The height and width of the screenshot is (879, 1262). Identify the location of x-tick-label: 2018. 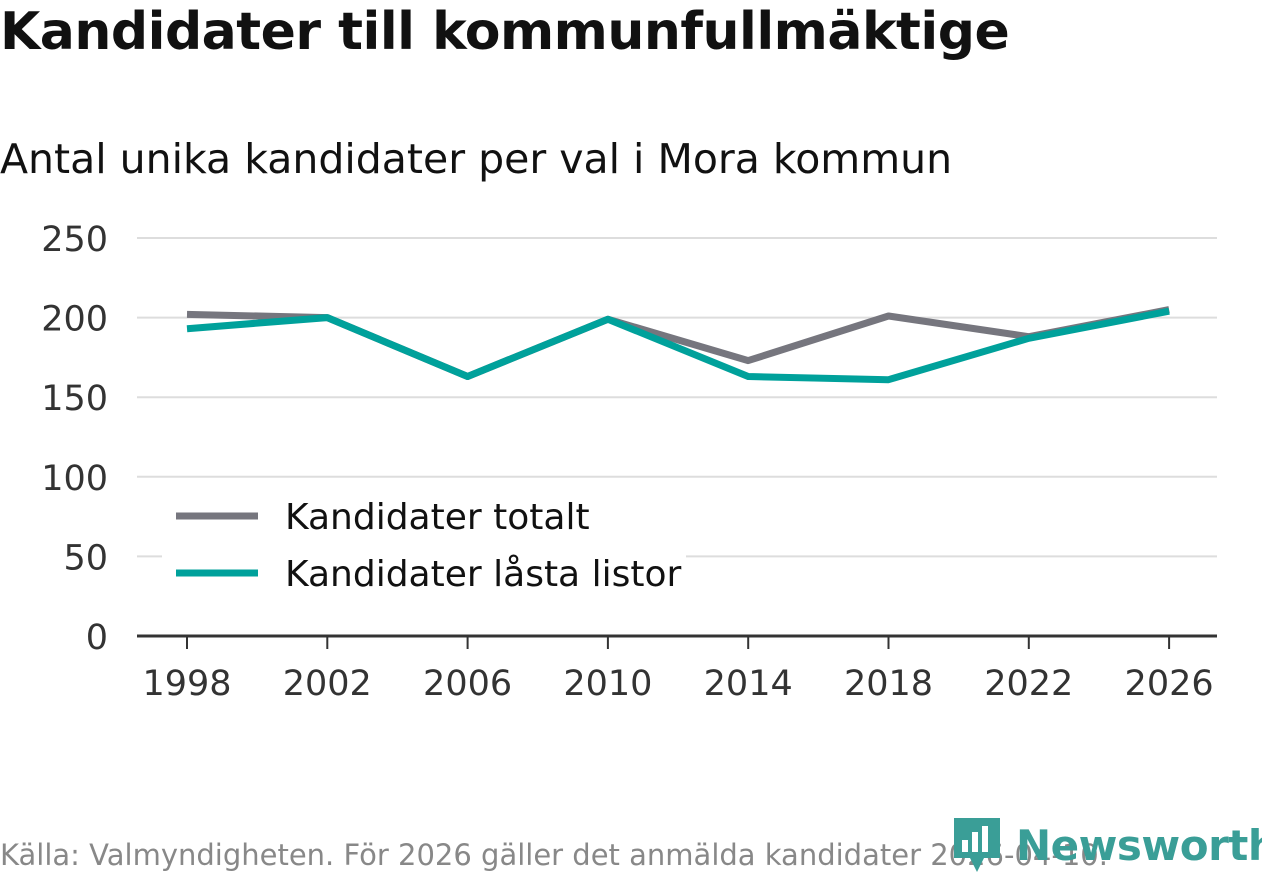
(888, 684).